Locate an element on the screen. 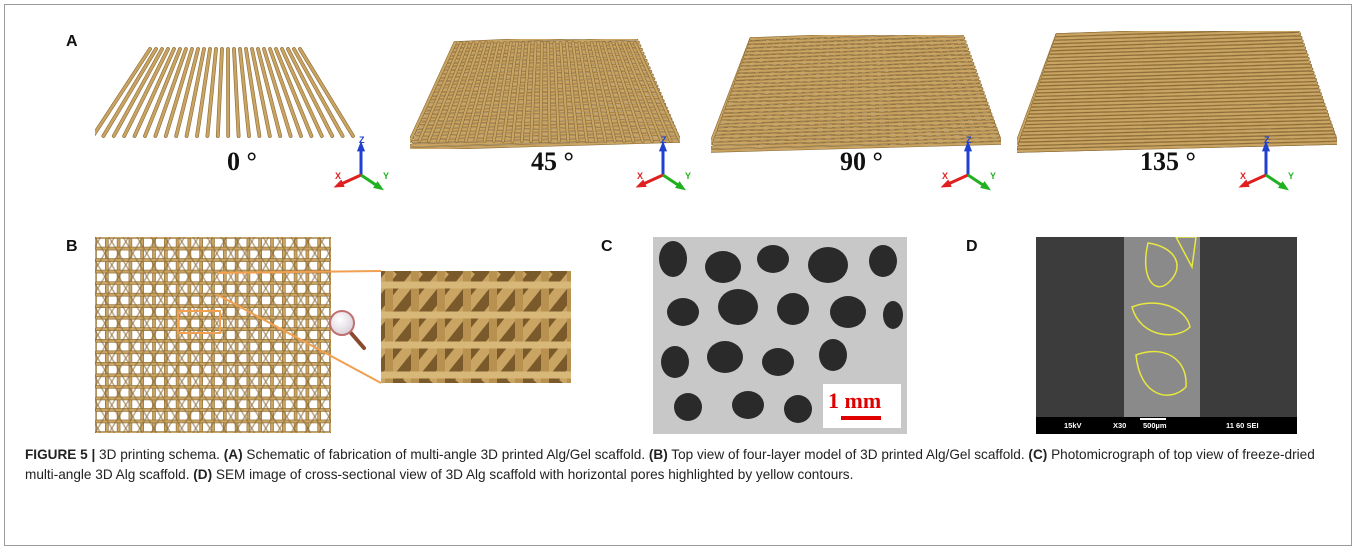 The image size is (1358, 550). sem-image: 15kV X30 500µm 11 60 SEI is located at coordinates (1166, 335).